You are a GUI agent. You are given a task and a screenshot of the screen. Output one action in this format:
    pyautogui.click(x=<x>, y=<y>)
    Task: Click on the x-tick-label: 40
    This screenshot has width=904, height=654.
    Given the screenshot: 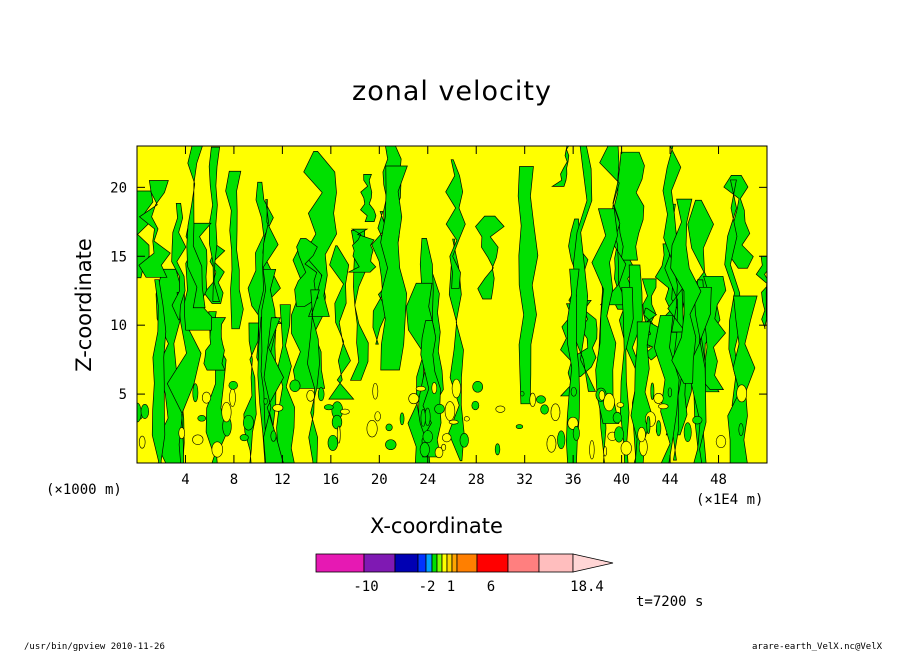 What is the action you would take?
    pyautogui.click(x=621, y=480)
    